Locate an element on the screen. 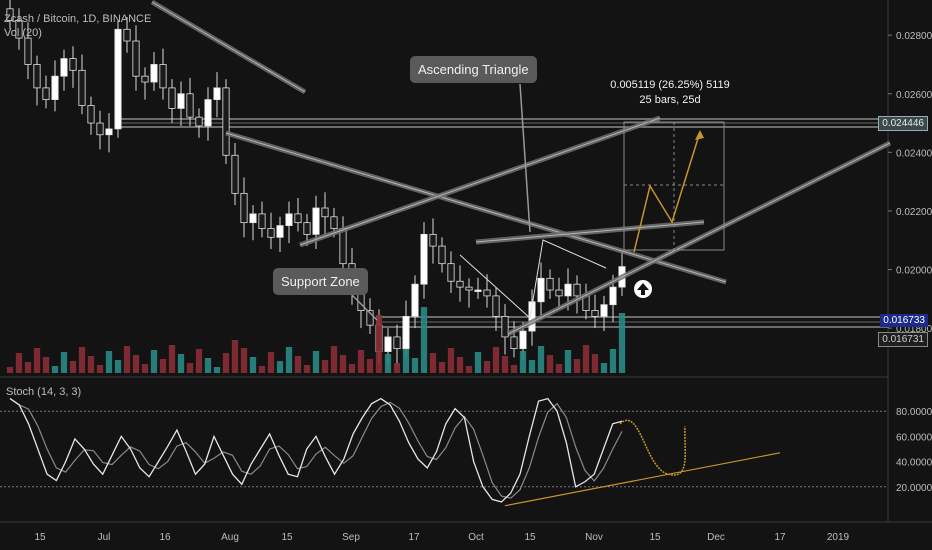 The height and width of the screenshot is (550, 932). stoch-indicator-label: Stoch (14, 3, 3) is located at coordinates (44, 392).